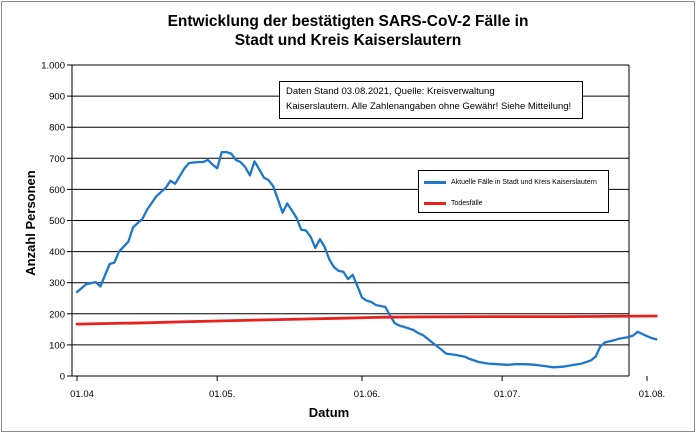  I want to click on y-tick-label: 0, so click(62, 377).